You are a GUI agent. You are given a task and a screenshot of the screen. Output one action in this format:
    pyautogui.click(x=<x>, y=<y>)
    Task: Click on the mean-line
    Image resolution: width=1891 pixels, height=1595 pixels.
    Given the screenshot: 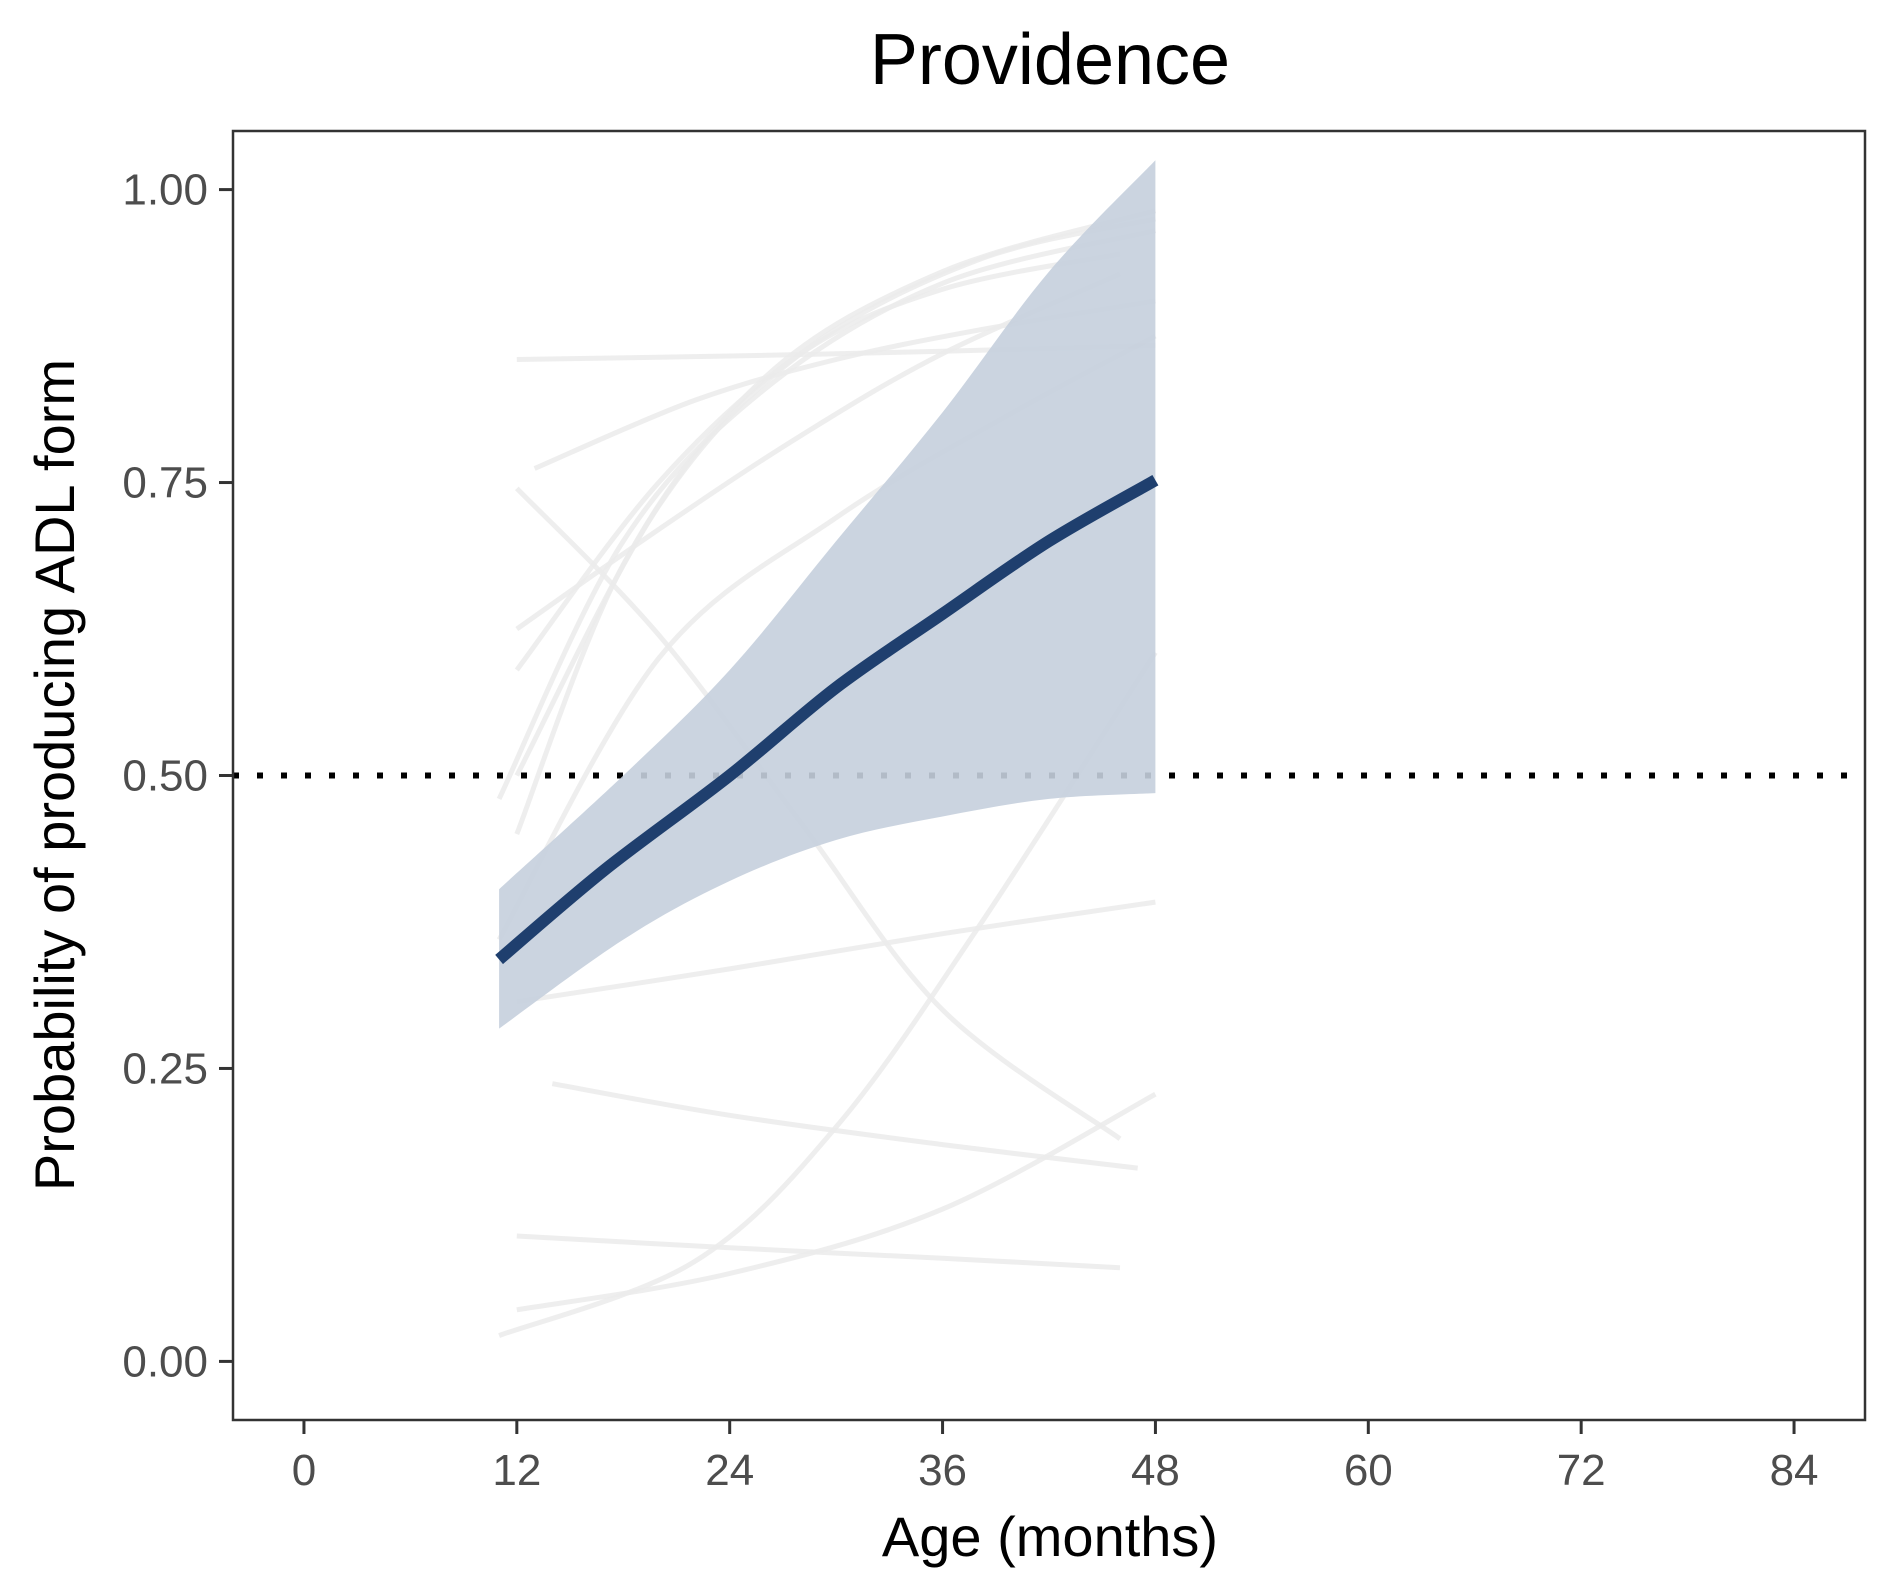 What is the action you would take?
    pyautogui.click(x=827, y=720)
    